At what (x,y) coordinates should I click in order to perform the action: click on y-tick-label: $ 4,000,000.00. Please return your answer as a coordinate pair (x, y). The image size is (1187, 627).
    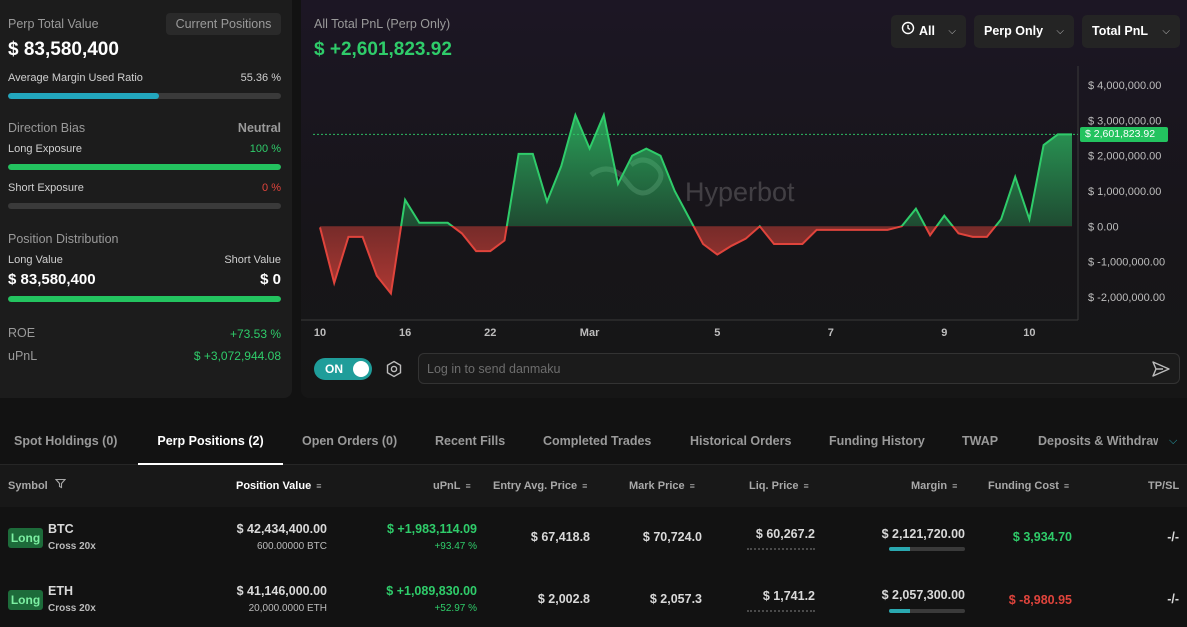
    Looking at the image, I should click on (1124, 86).